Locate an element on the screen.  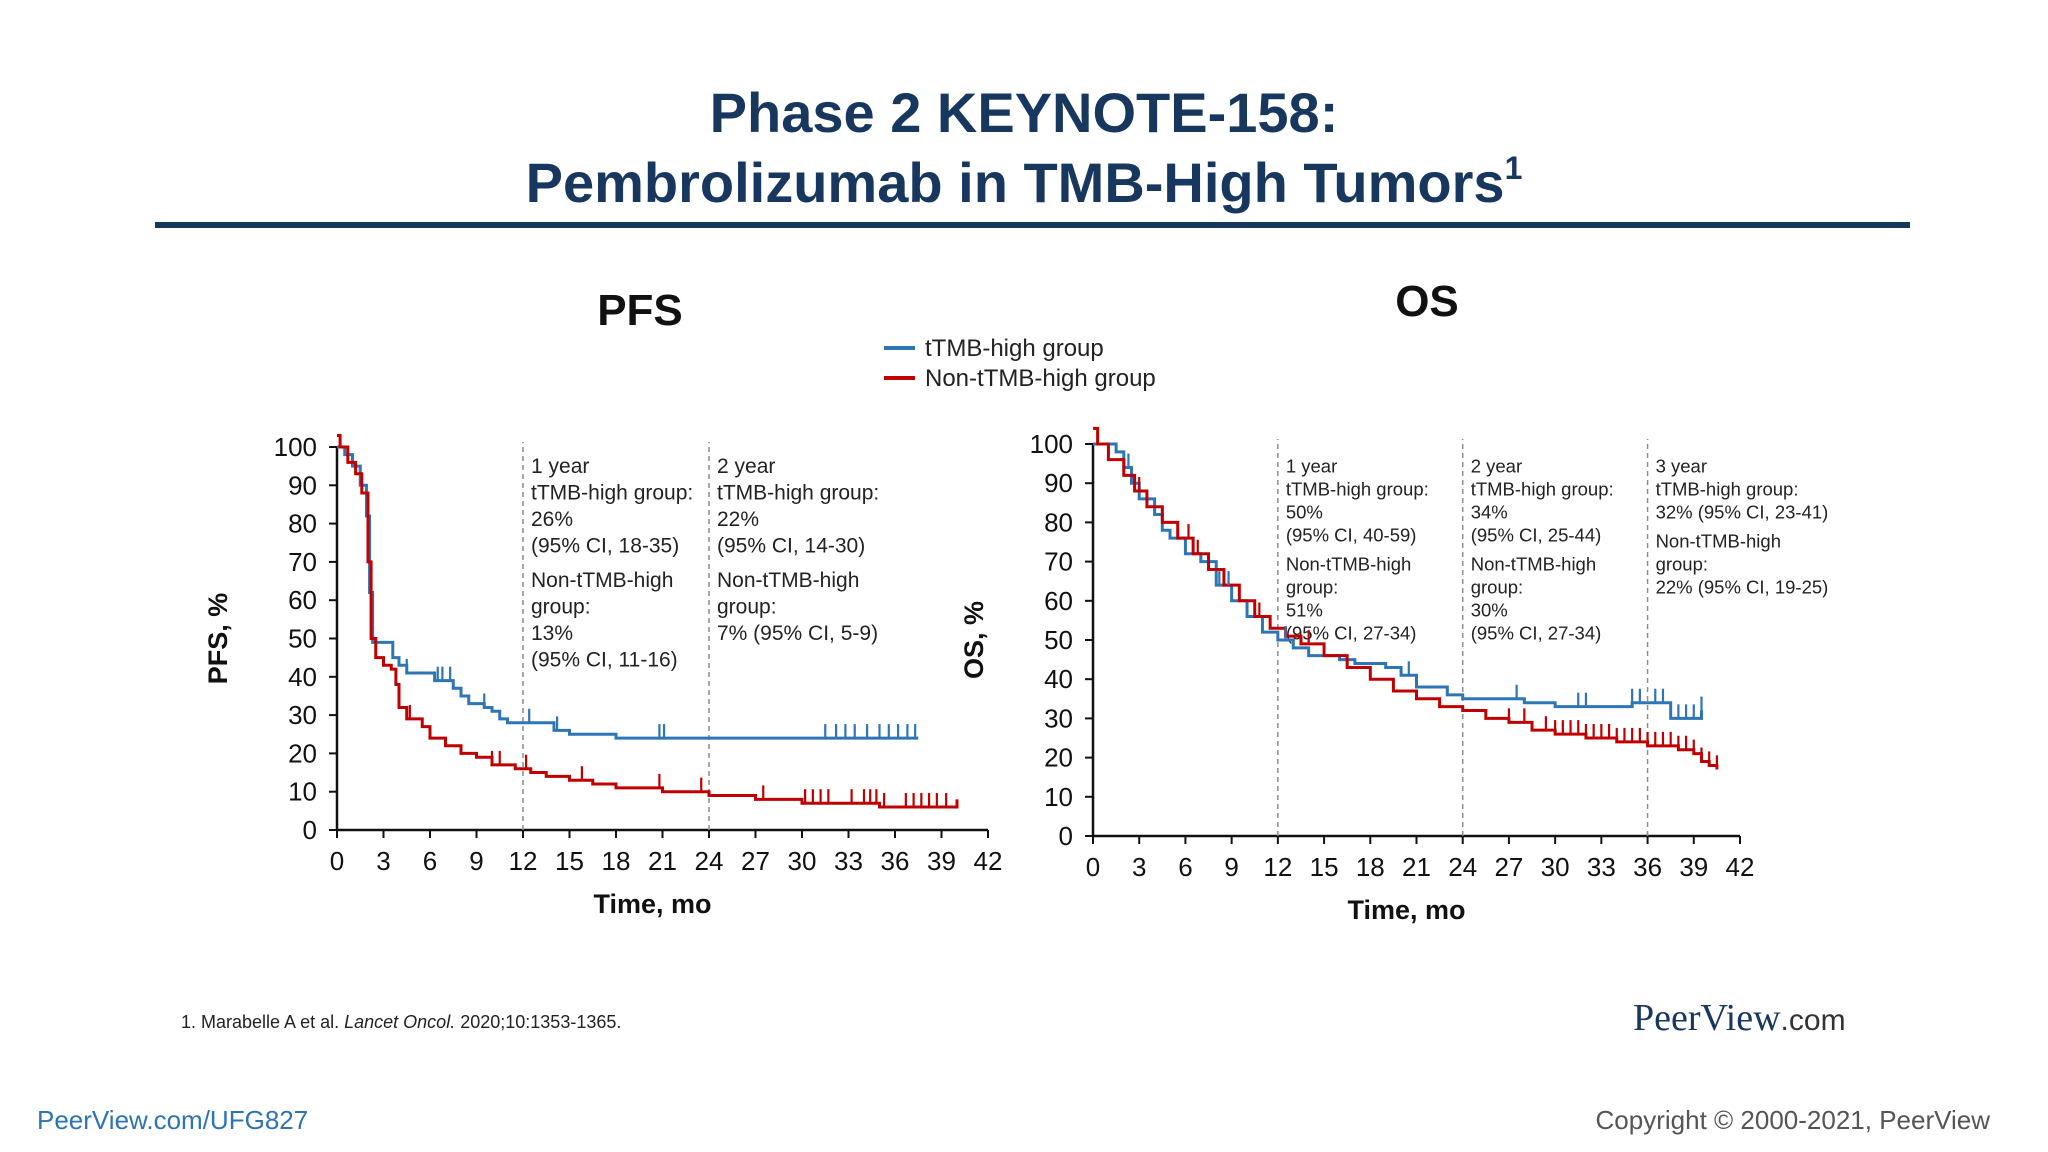
legend-label-2: Non-tTMB-high group is located at coordinates (1040, 378).